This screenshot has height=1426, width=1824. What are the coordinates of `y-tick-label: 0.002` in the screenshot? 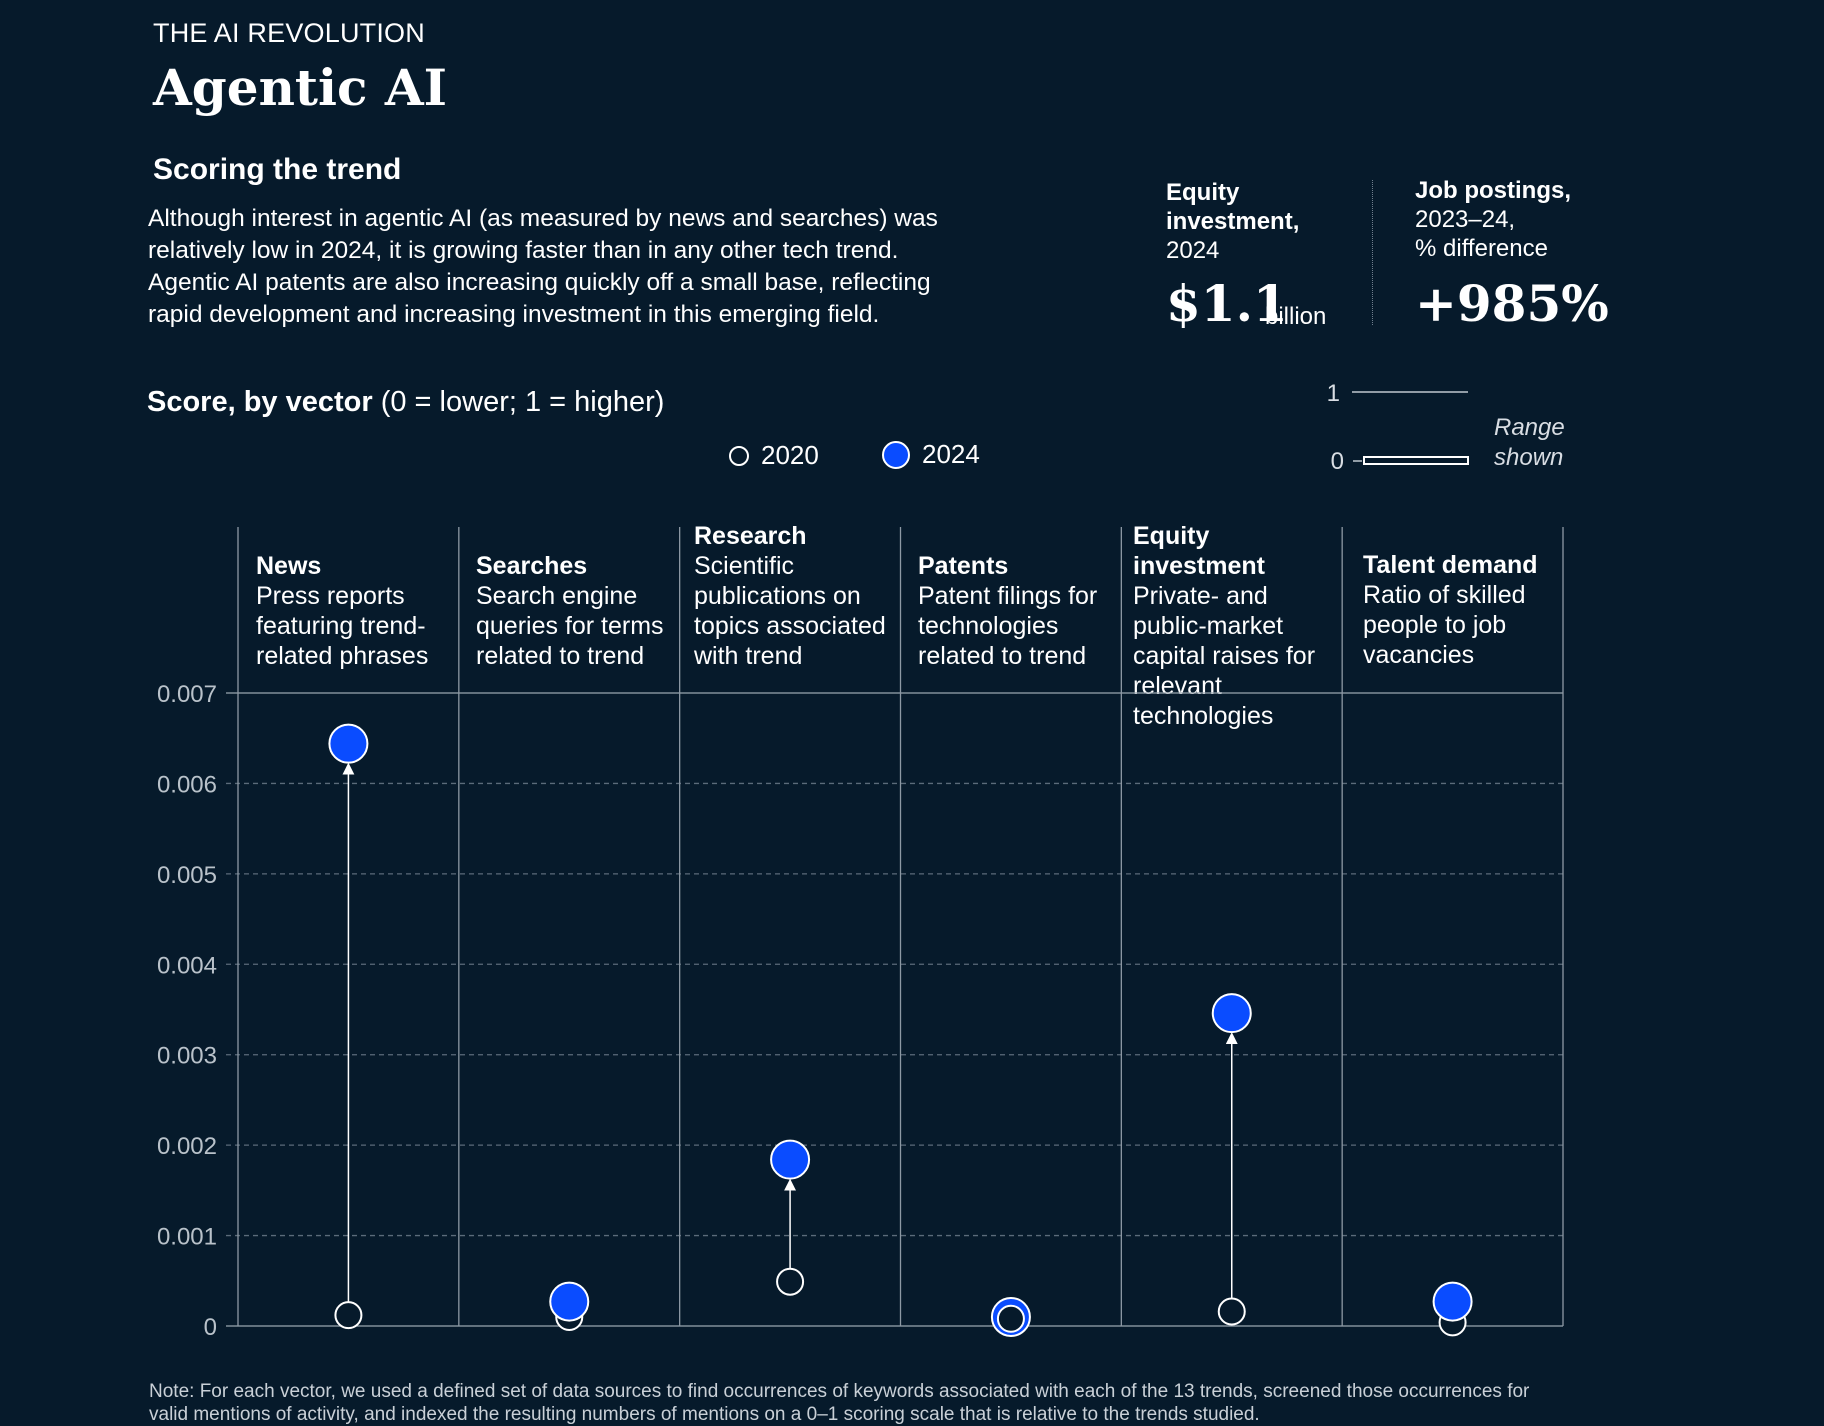 It's located at (187, 1146).